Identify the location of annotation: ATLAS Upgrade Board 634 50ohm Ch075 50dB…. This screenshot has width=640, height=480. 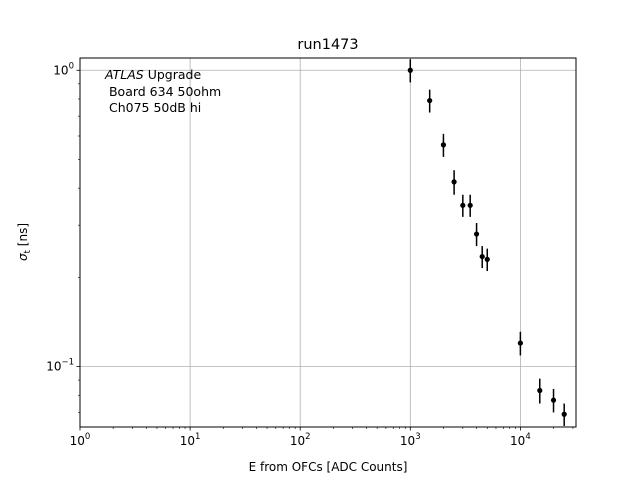
(162, 91).